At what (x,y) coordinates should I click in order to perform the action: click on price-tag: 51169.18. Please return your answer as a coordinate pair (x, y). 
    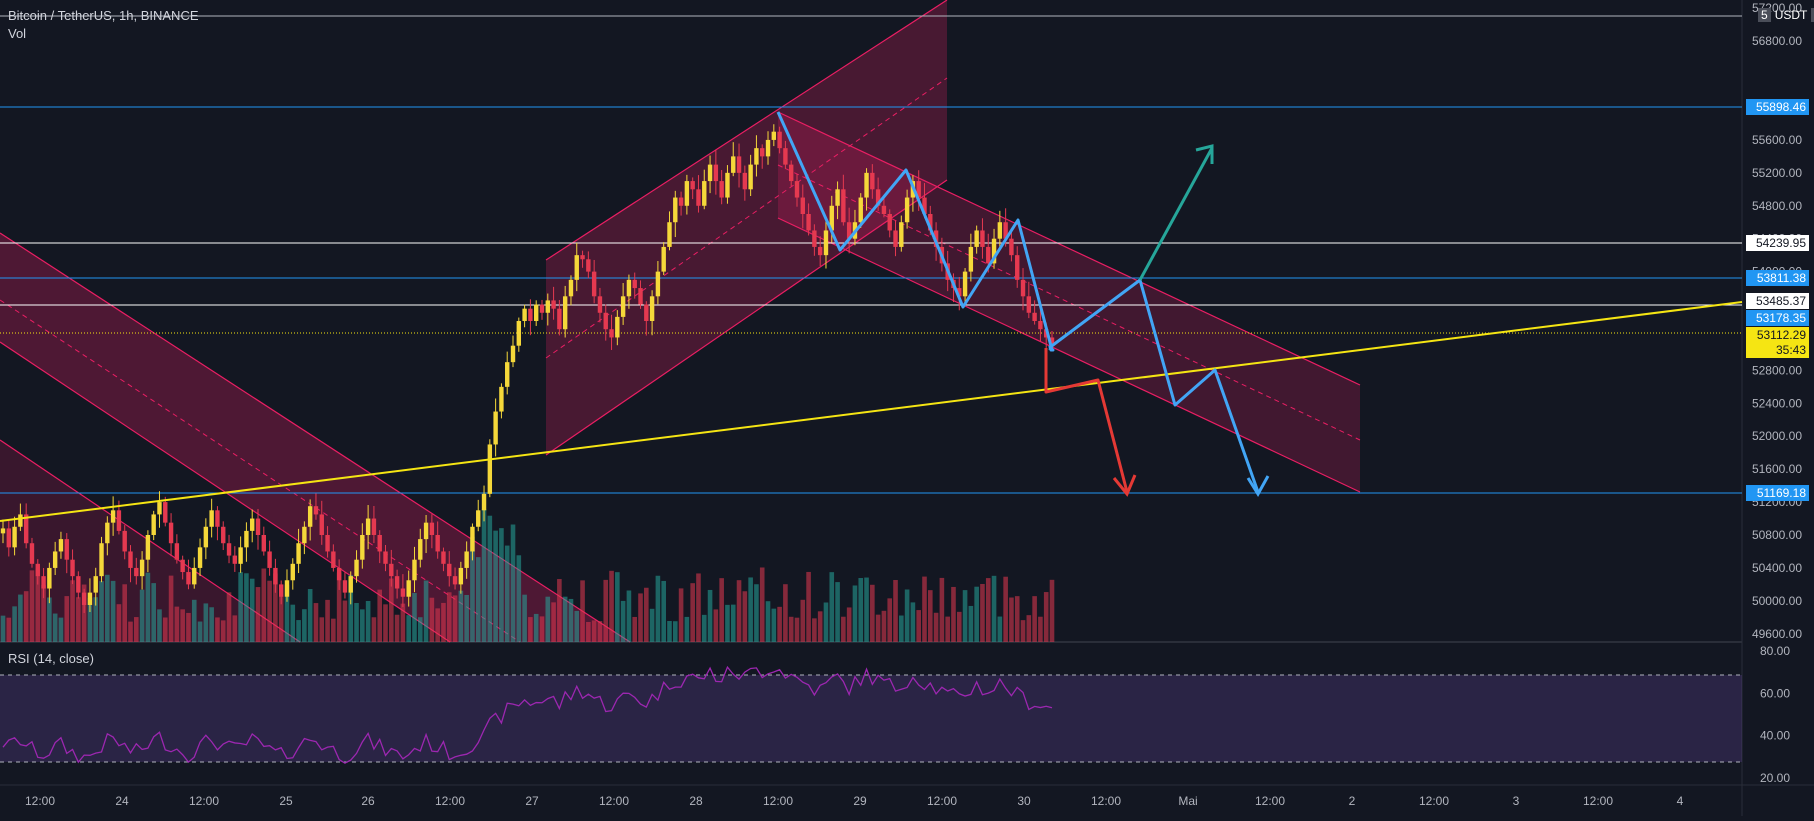
    Looking at the image, I should click on (1777, 493).